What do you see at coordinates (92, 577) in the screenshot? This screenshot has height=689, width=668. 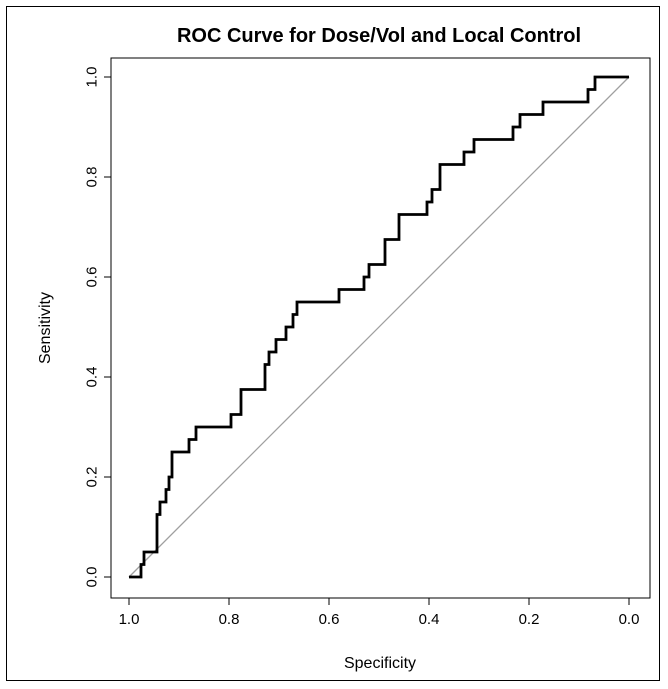 I see `y-tick-label: 0.0` at bounding box center [92, 577].